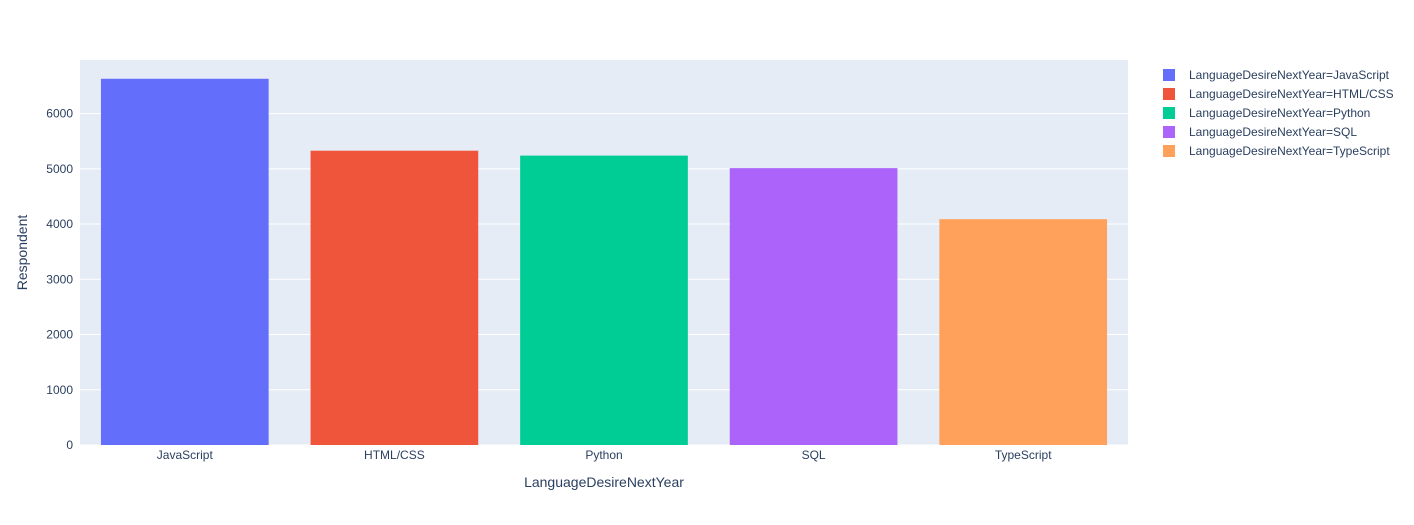 This screenshot has width=1414, height=525. I want to click on x-tick-label: SQL, so click(814, 455).